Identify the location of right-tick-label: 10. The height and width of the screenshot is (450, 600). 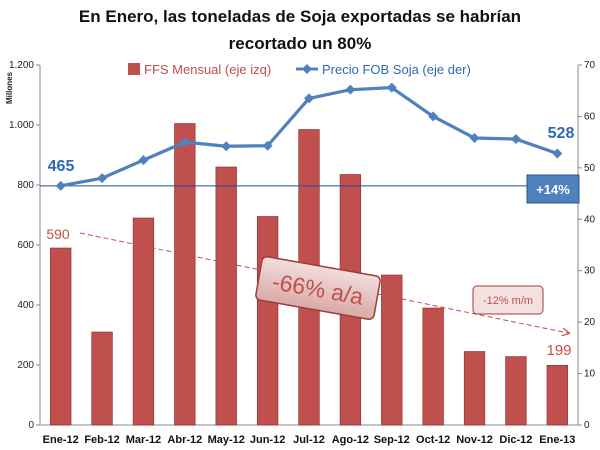
(590, 374).